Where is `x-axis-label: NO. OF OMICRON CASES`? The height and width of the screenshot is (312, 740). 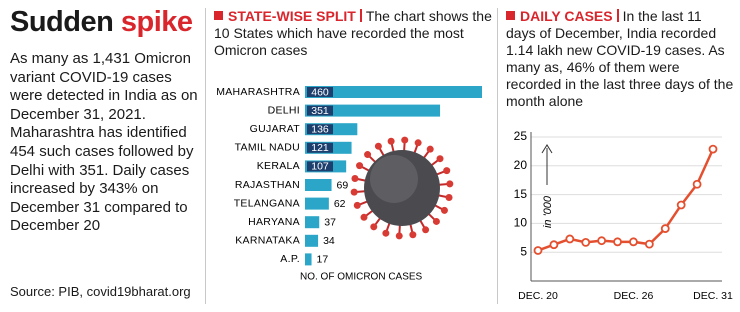
x-axis-label: NO. OF OMICRON CASES is located at coordinates (361, 277).